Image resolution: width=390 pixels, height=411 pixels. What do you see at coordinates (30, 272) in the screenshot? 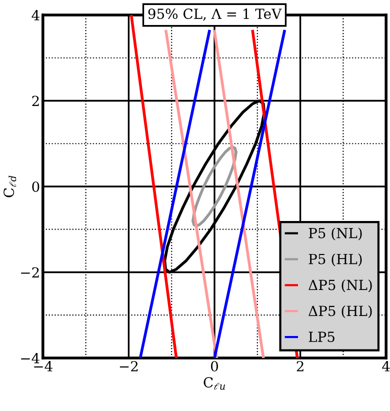
I see `y-tick-label: −2` at bounding box center [30, 272].